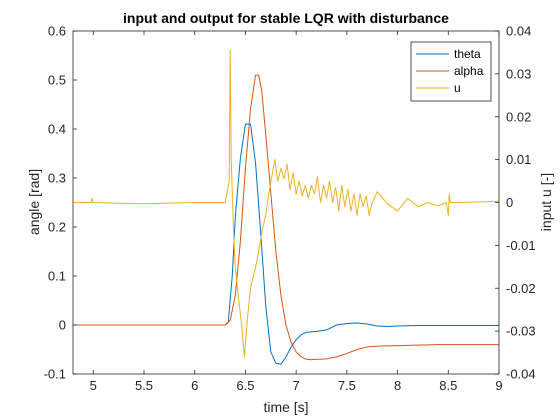 This screenshot has height=420, width=560. What do you see at coordinates (451, 71) in the screenshot?
I see `legend: theta alpha u` at bounding box center [451, 71].